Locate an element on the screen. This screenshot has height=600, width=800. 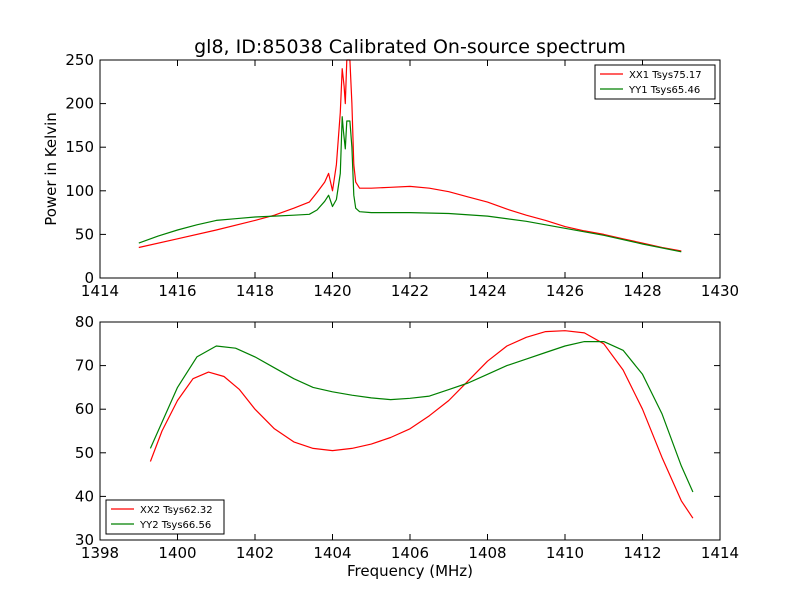
bottom-y-tick-label: 40 is located at coordinates (84, 496).